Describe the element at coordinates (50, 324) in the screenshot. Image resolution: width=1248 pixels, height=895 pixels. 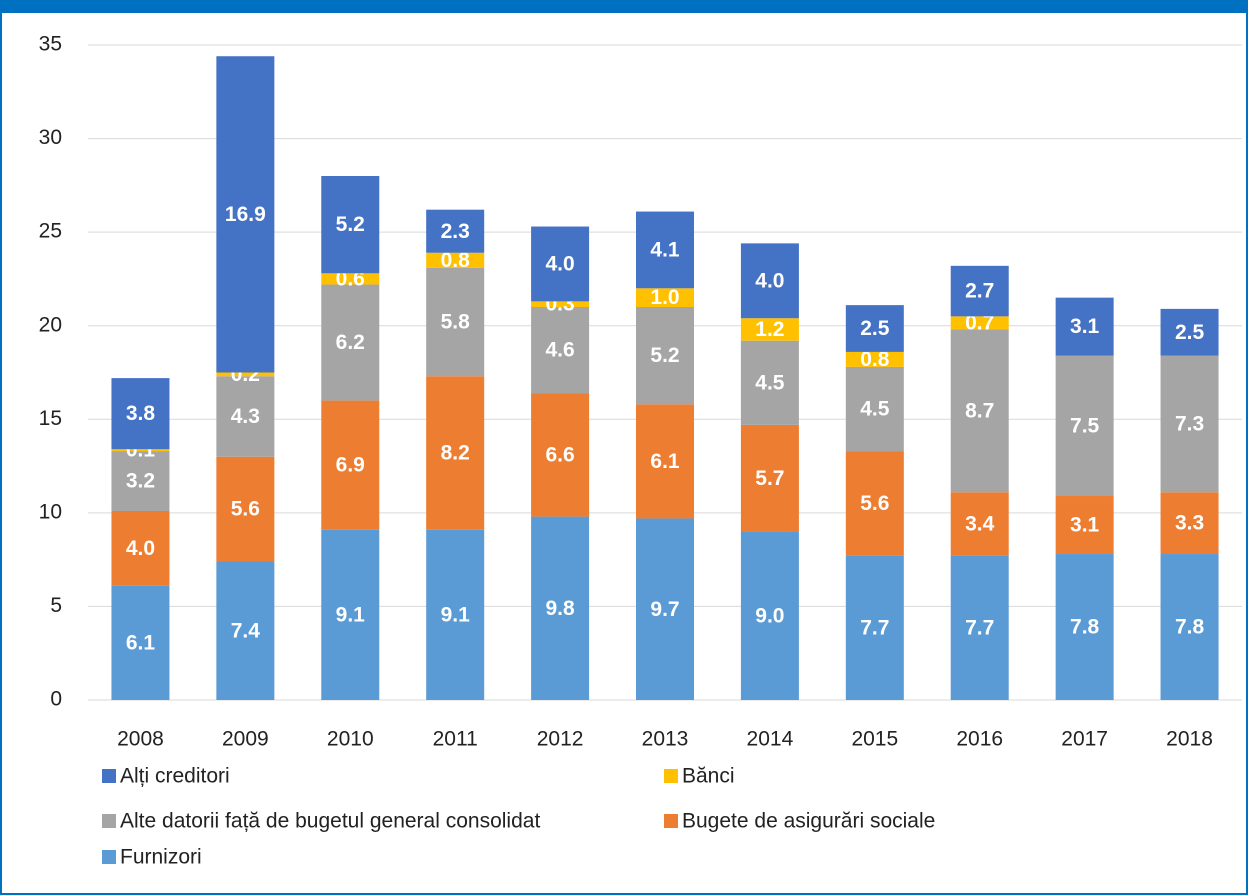
I see `y-tick-label: 20` at that location.